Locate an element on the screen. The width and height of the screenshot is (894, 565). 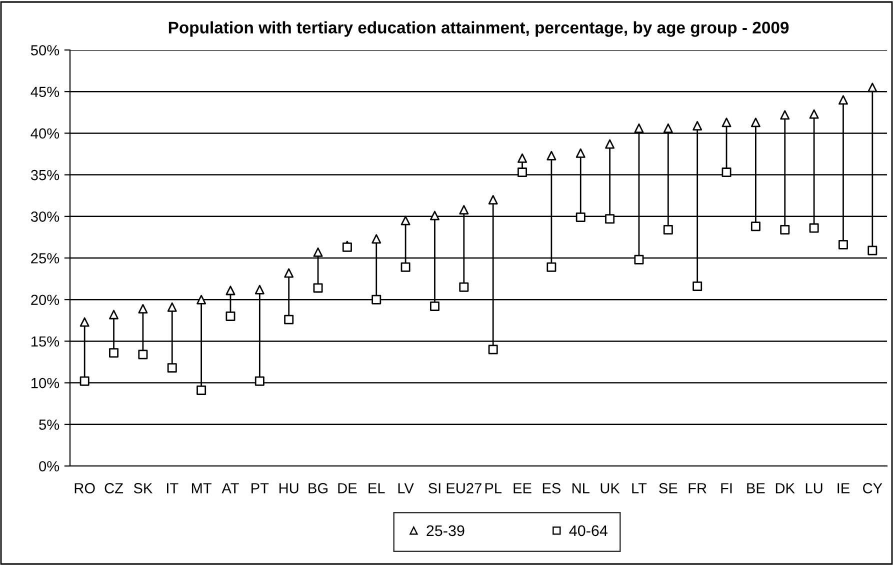
legend-label: 40-64 is located at coordinates (588, 530).